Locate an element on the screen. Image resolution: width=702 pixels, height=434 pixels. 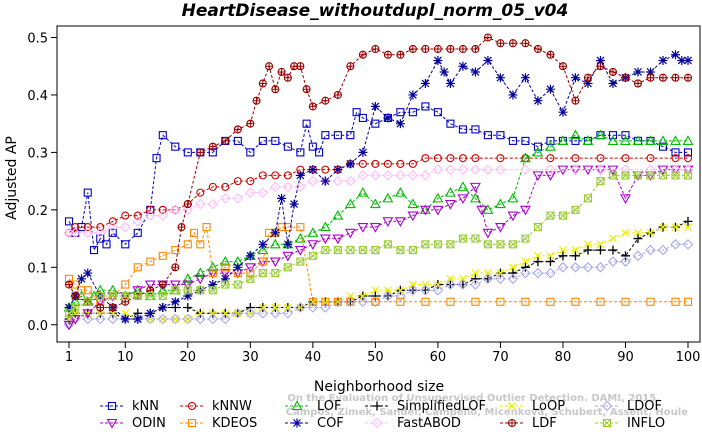
y-tick-label: 0.5 is located at coordinates (37, 38).